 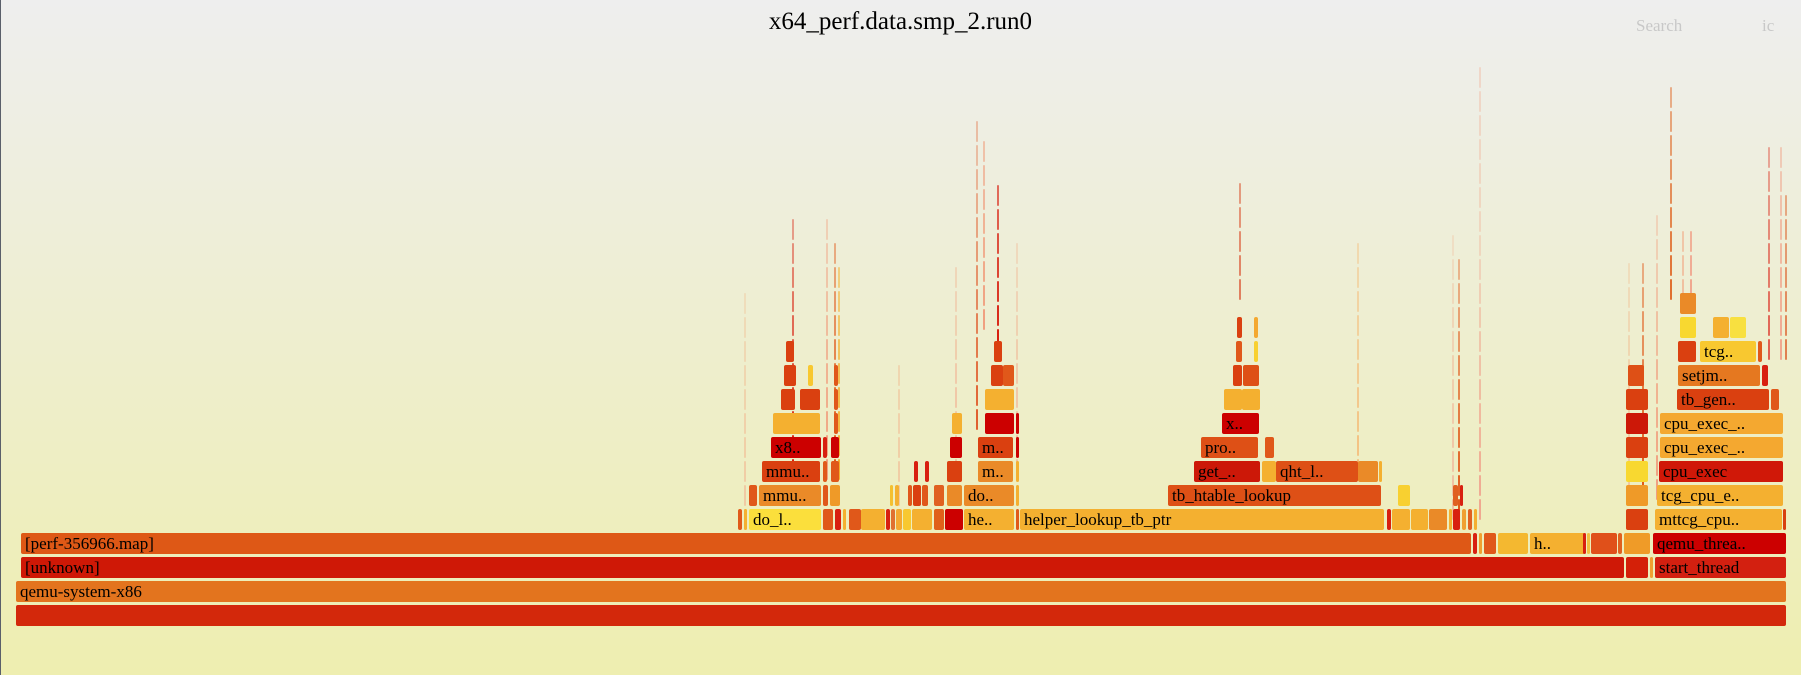 What do you see at coordinates (822, 567) in the screenshot?
I see `flame-frame--unknown: [unknown]` at bounding box center [822, 567].